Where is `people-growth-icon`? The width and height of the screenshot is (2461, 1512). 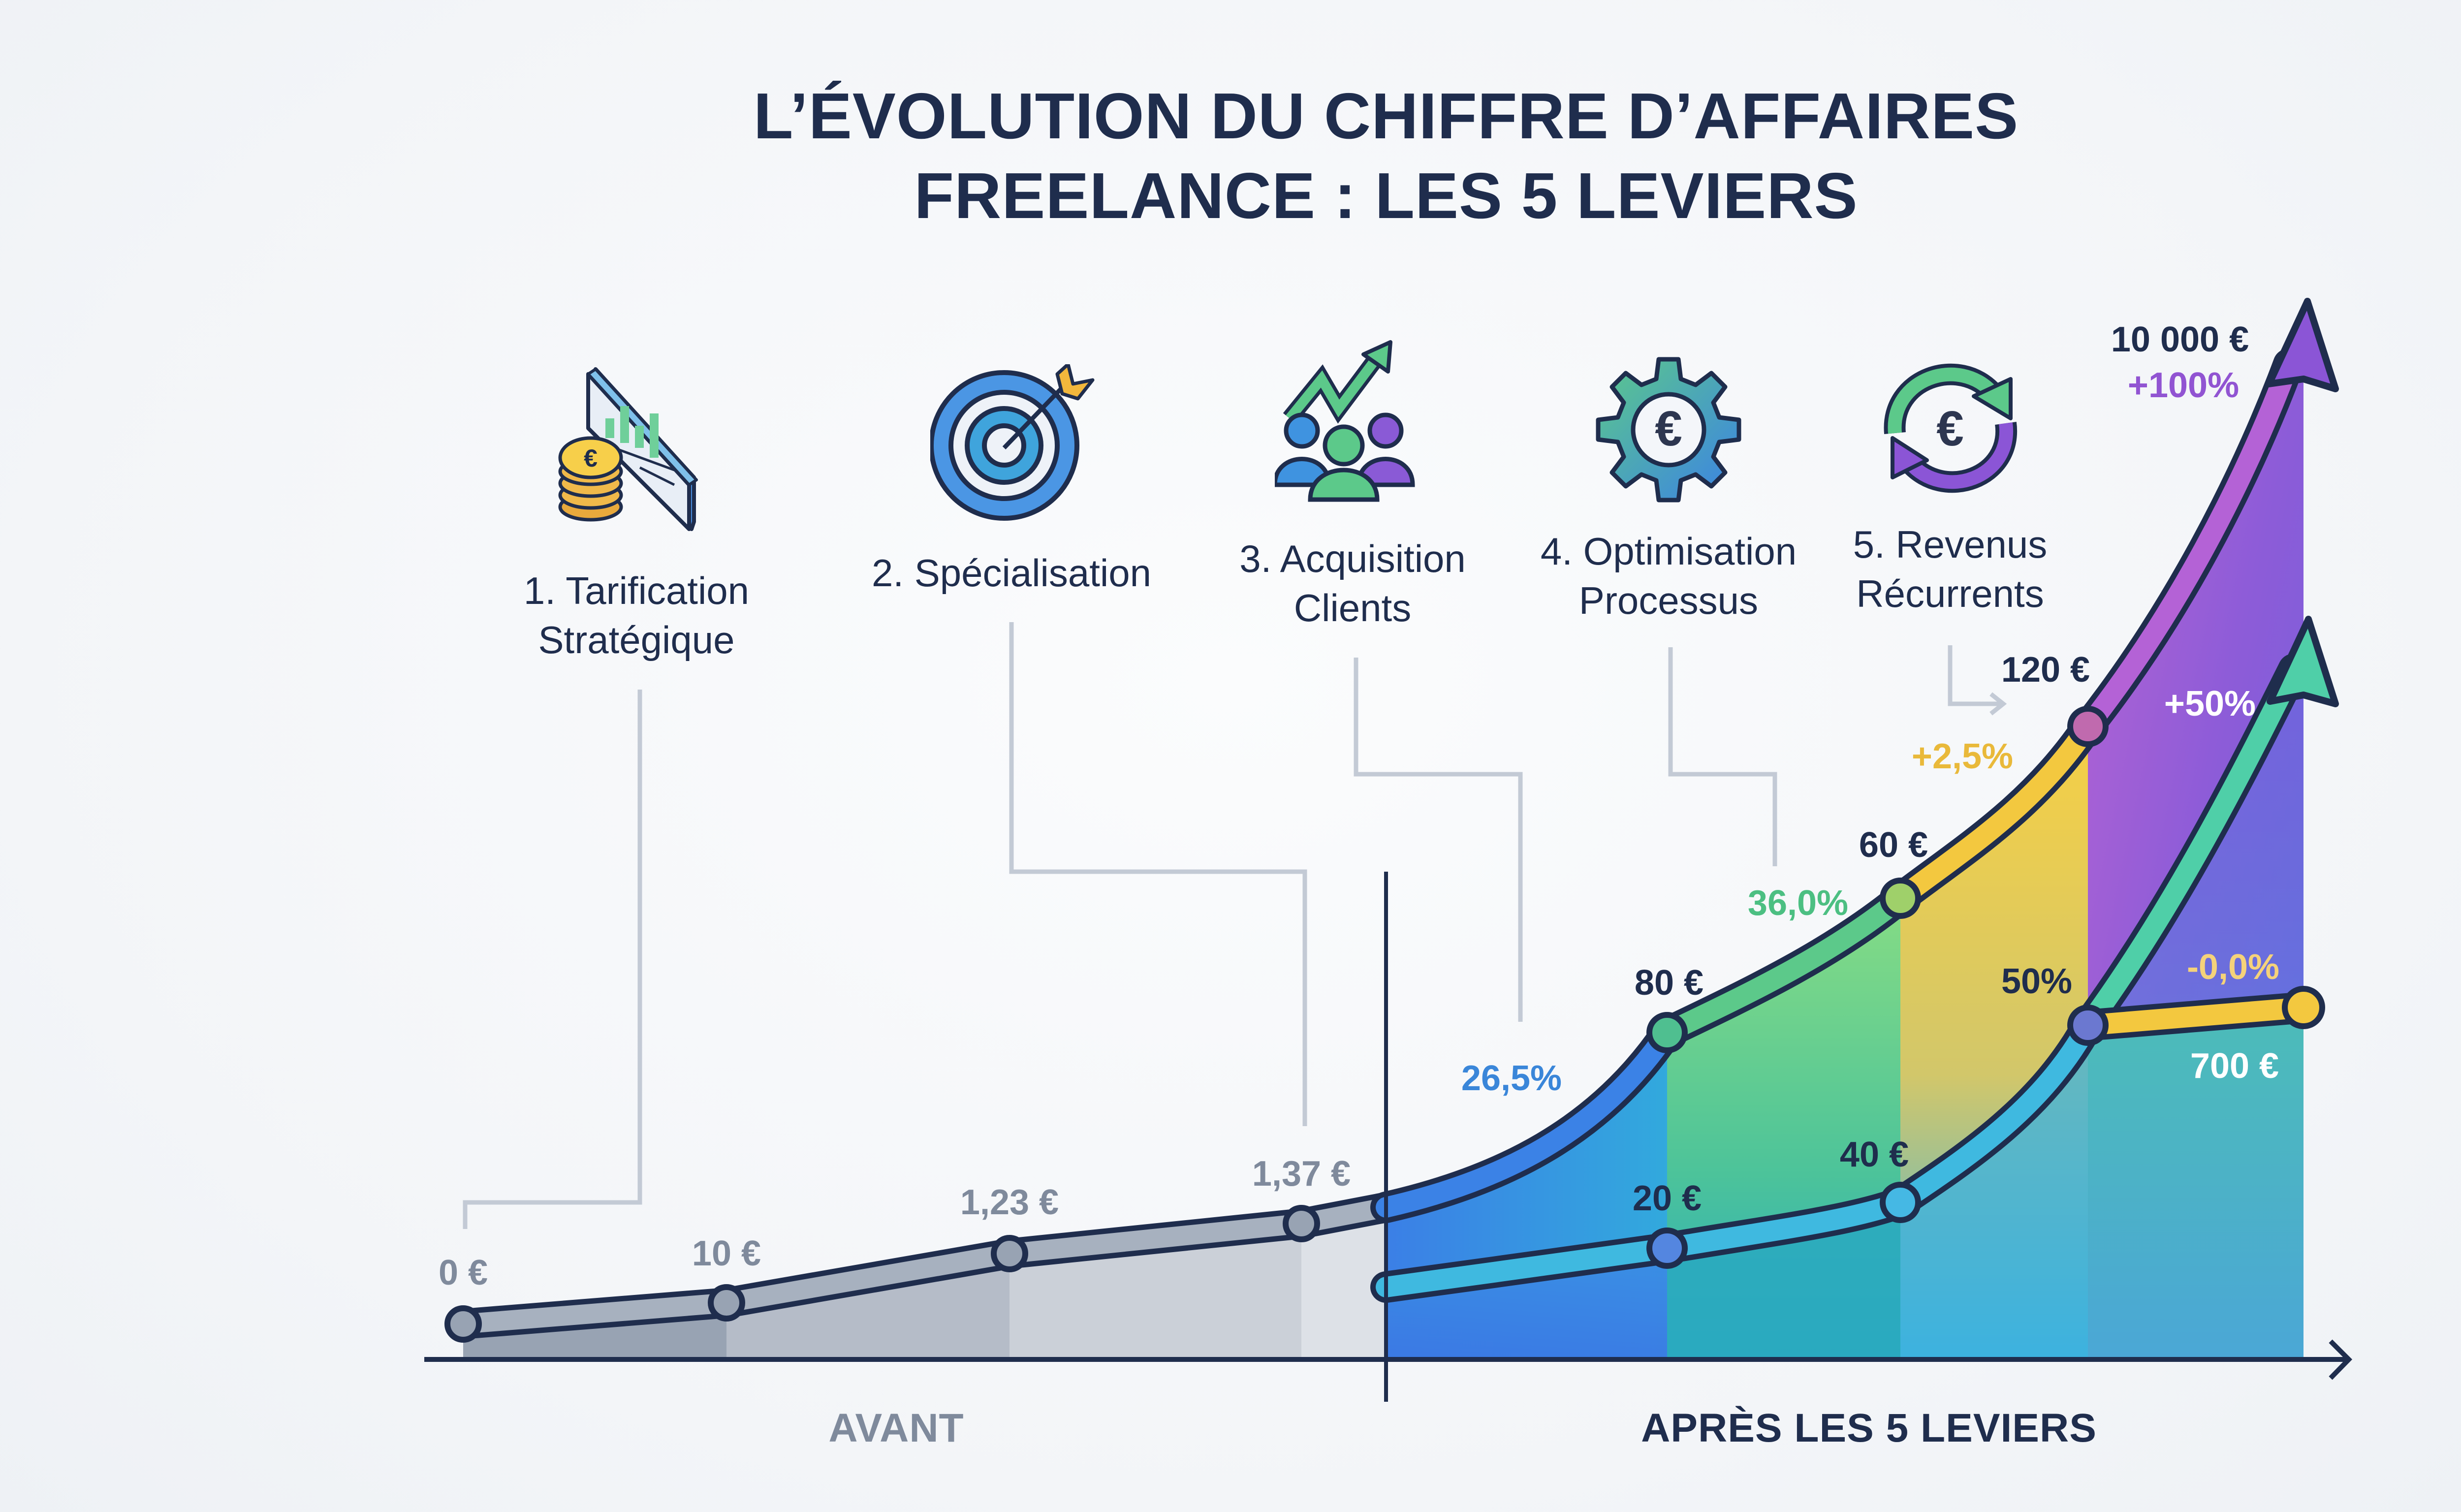 people-growth-icon is located at coordinates (1345, 421).